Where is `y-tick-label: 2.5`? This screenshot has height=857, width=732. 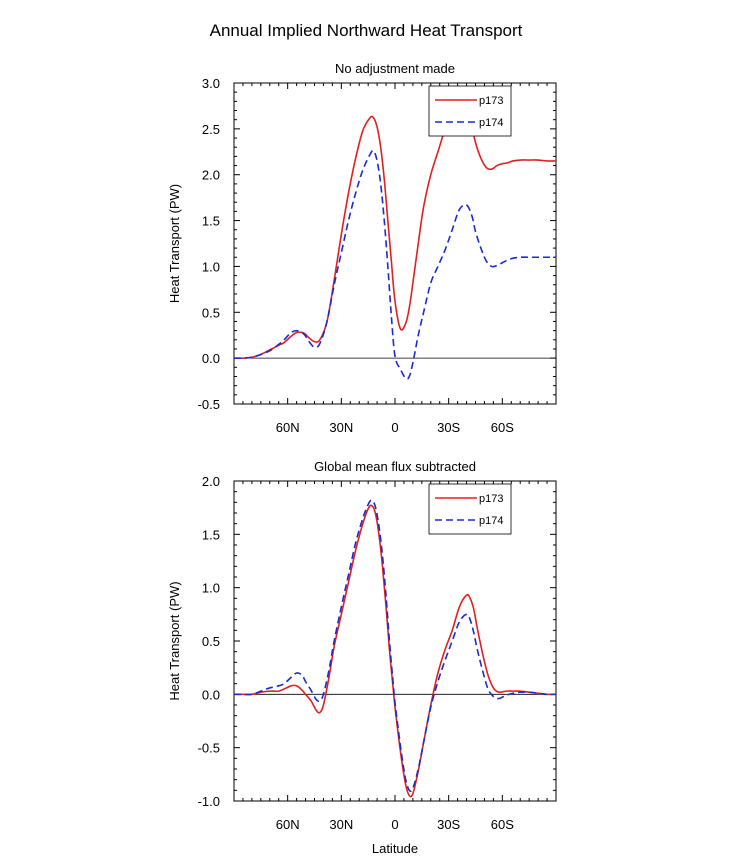
y-tick-label: 2.5 is located at coordinates (211, 129).